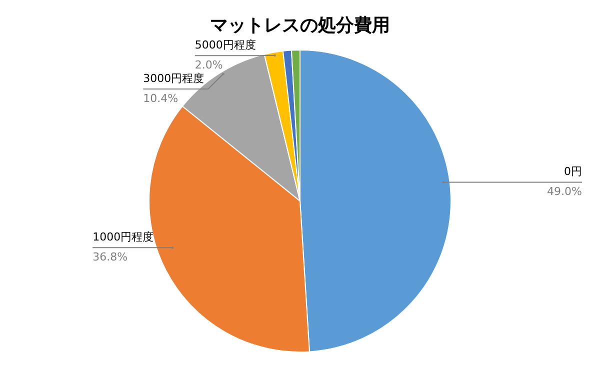  I want to click on data-label: 10.4%, so click(160, 99).